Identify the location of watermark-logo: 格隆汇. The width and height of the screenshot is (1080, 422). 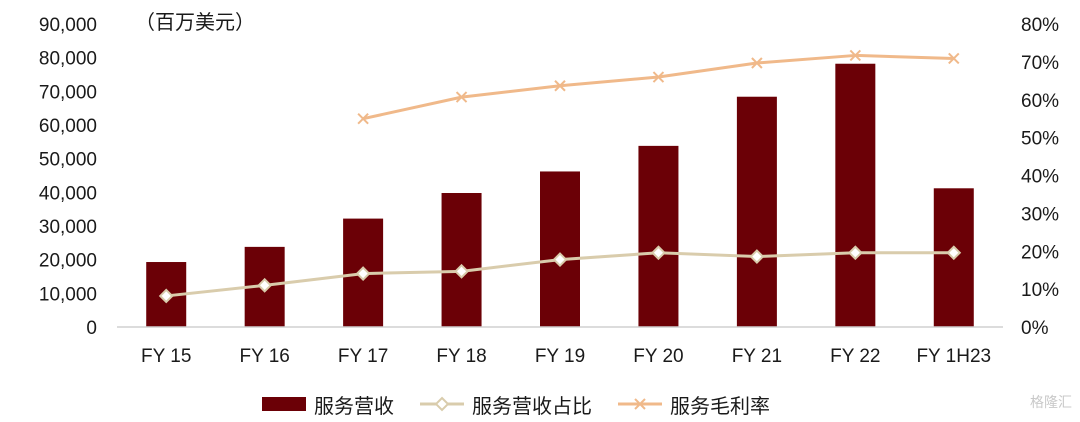
(1051, 403).